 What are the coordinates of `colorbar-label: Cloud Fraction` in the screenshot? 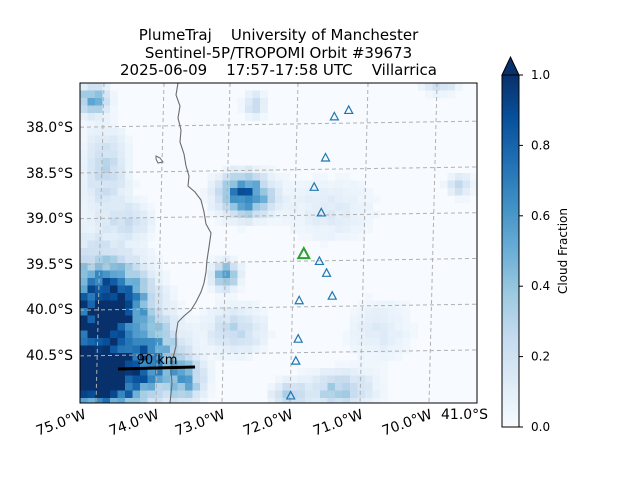 It's located at (563, 251).